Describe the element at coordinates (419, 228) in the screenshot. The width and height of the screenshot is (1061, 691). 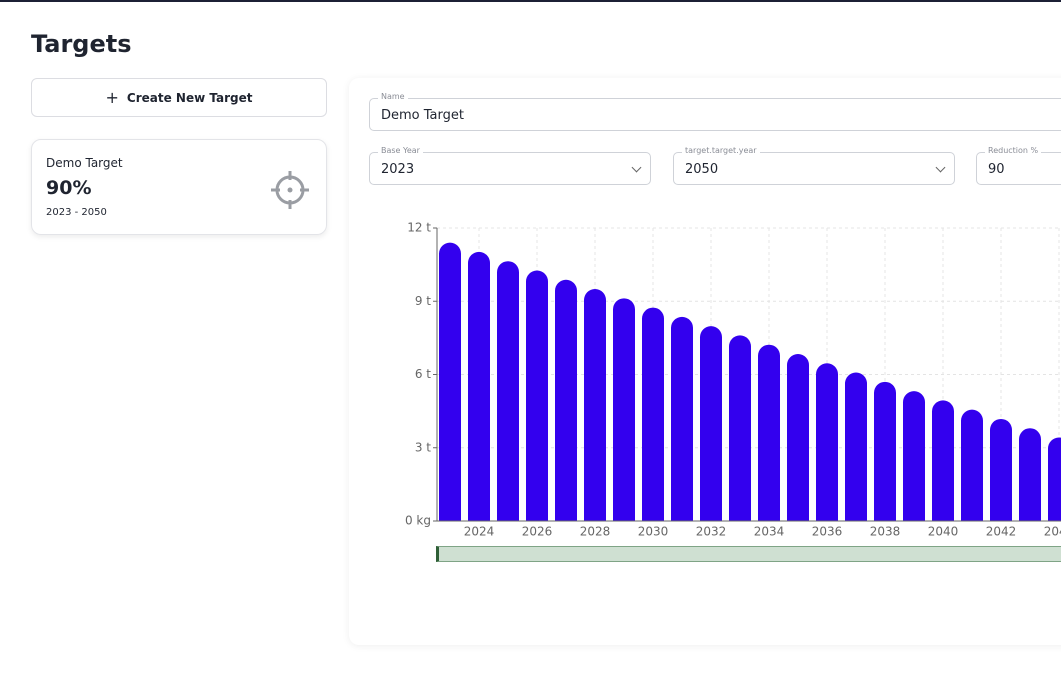
I see `y-tick-label: 12 t` at that location.